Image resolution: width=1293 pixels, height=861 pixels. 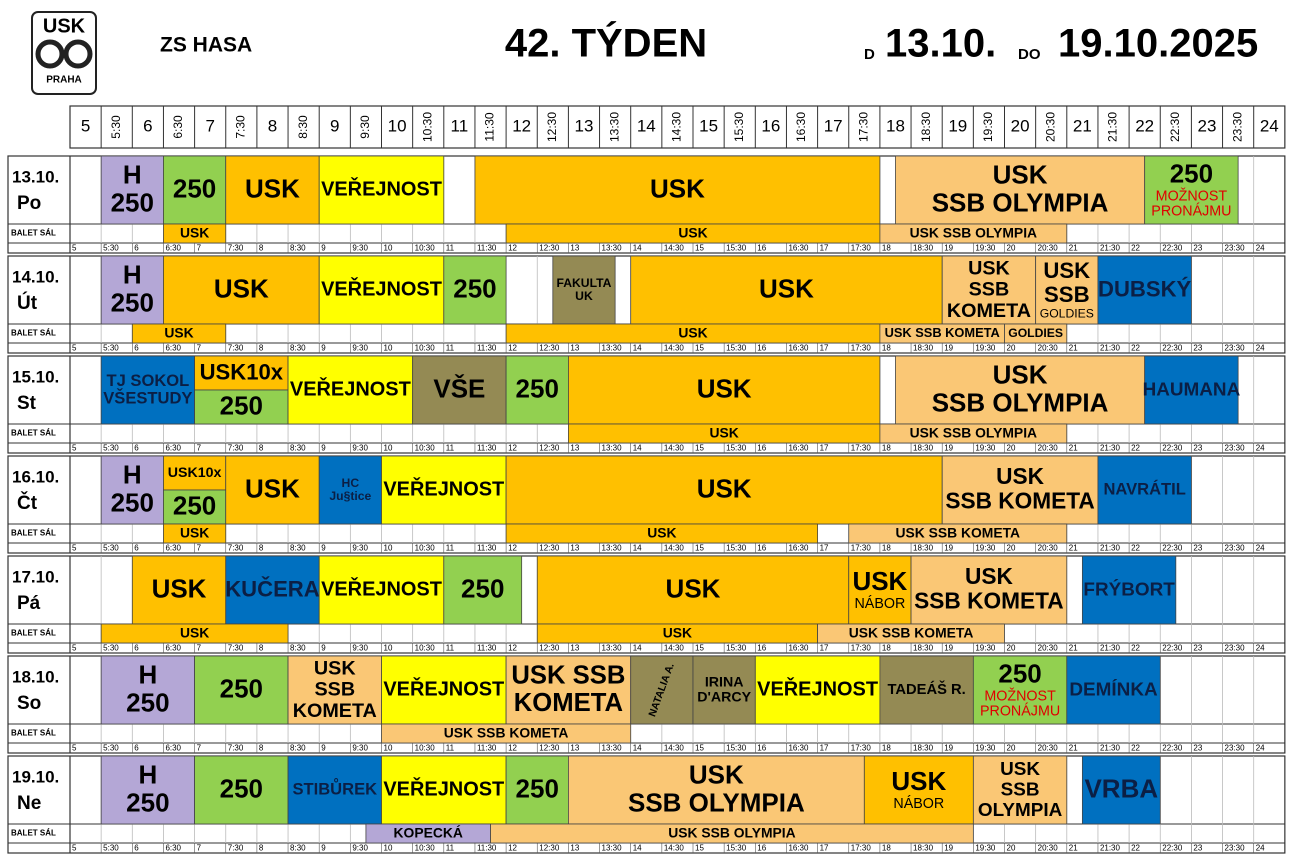 I want to click on block-label: VŠE, so click(x=459, y=388).